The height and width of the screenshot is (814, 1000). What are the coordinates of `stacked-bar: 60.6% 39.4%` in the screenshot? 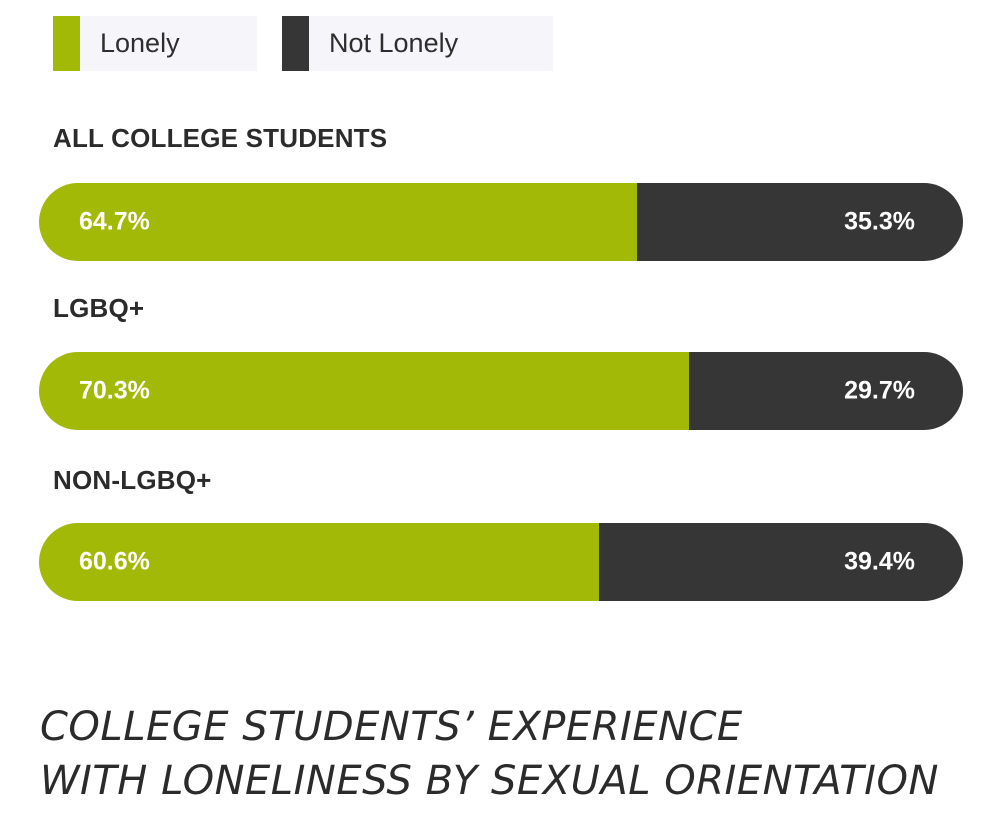 It's located at (501, 562).